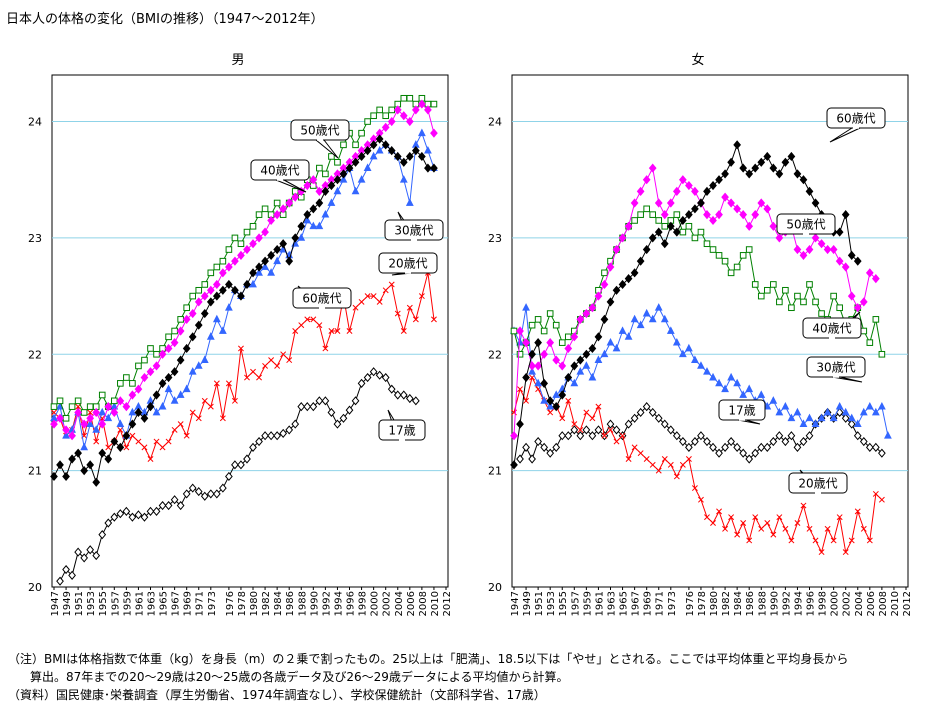 This screenshot has width=928, height=713. I want to click on x-tick-label: 1953, so click(91, 603).